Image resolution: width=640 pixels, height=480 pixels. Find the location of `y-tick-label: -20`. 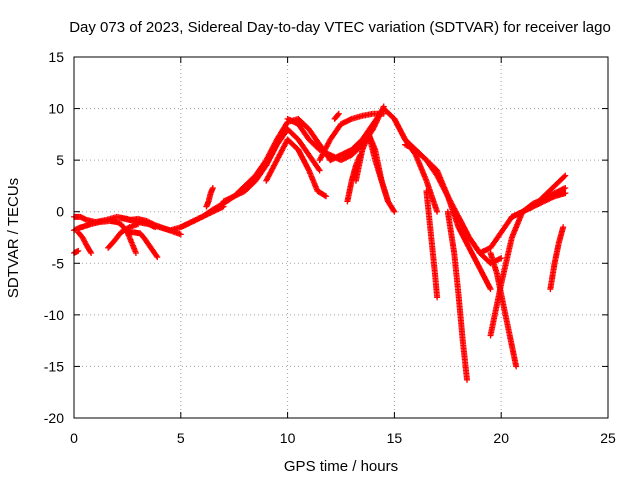

y-tick-label: -20 is located at coordinates (54, 418).